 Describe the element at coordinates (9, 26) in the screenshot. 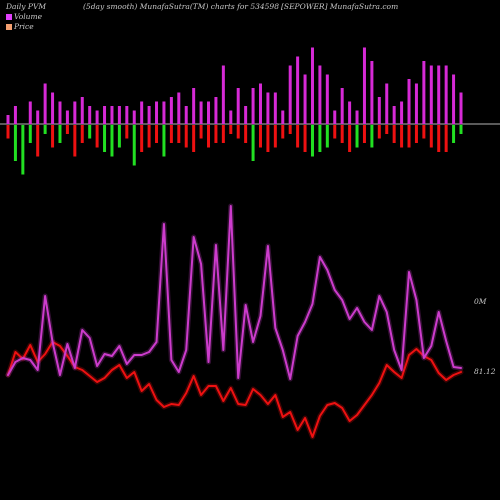

I see `legend-price-swatch` at that location.